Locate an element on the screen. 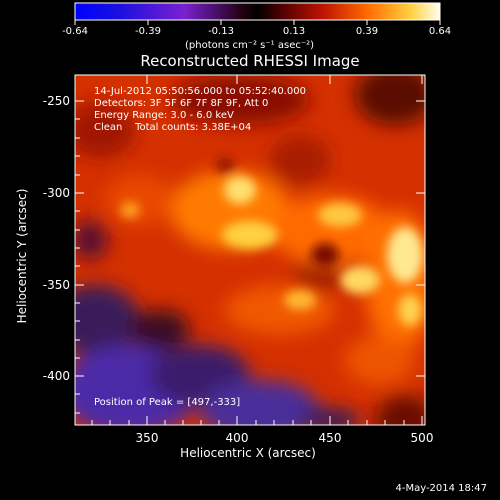 This screenshot has width=500, height=500. colorbar is located at coordinates (257, 13).